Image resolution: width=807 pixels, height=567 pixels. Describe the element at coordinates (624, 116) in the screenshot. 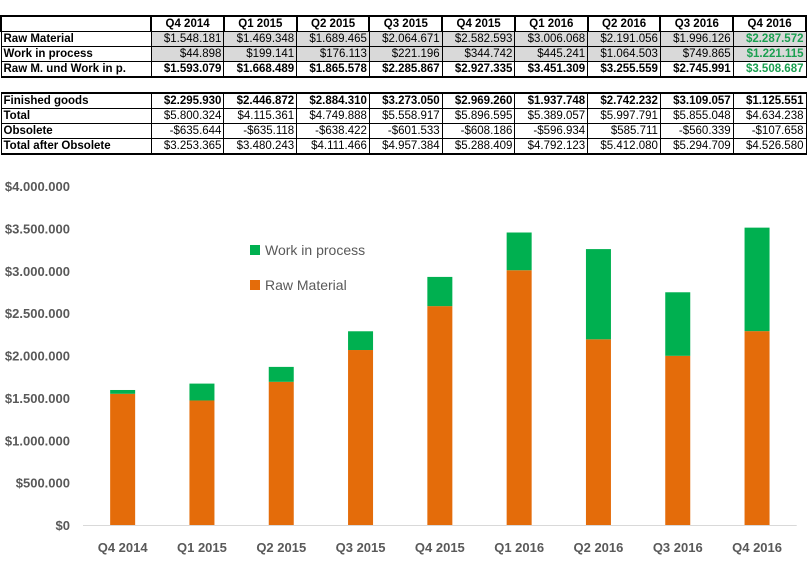

I see `cell: $5.997.791` at that location.